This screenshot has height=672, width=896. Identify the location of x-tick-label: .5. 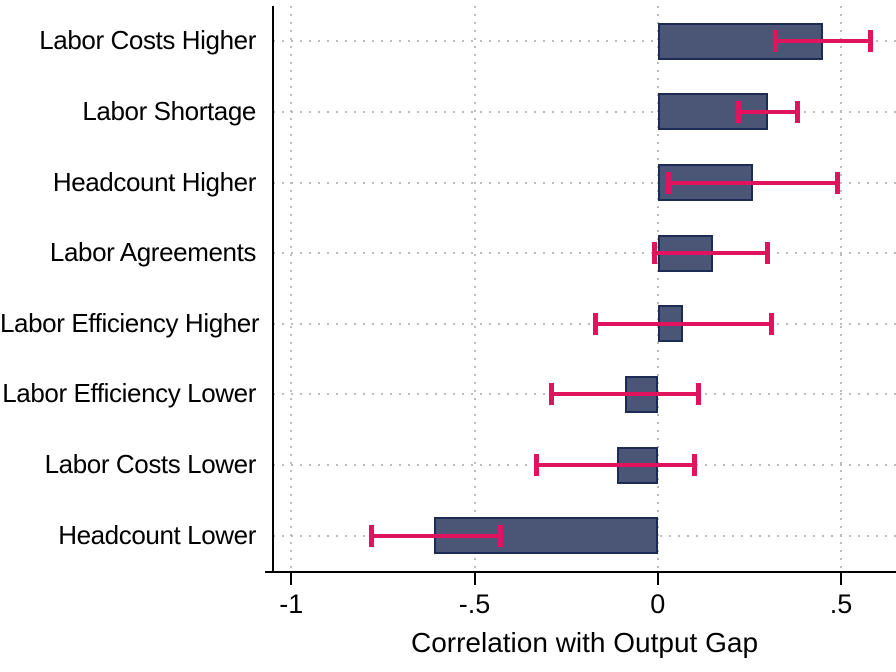
(841, 604).